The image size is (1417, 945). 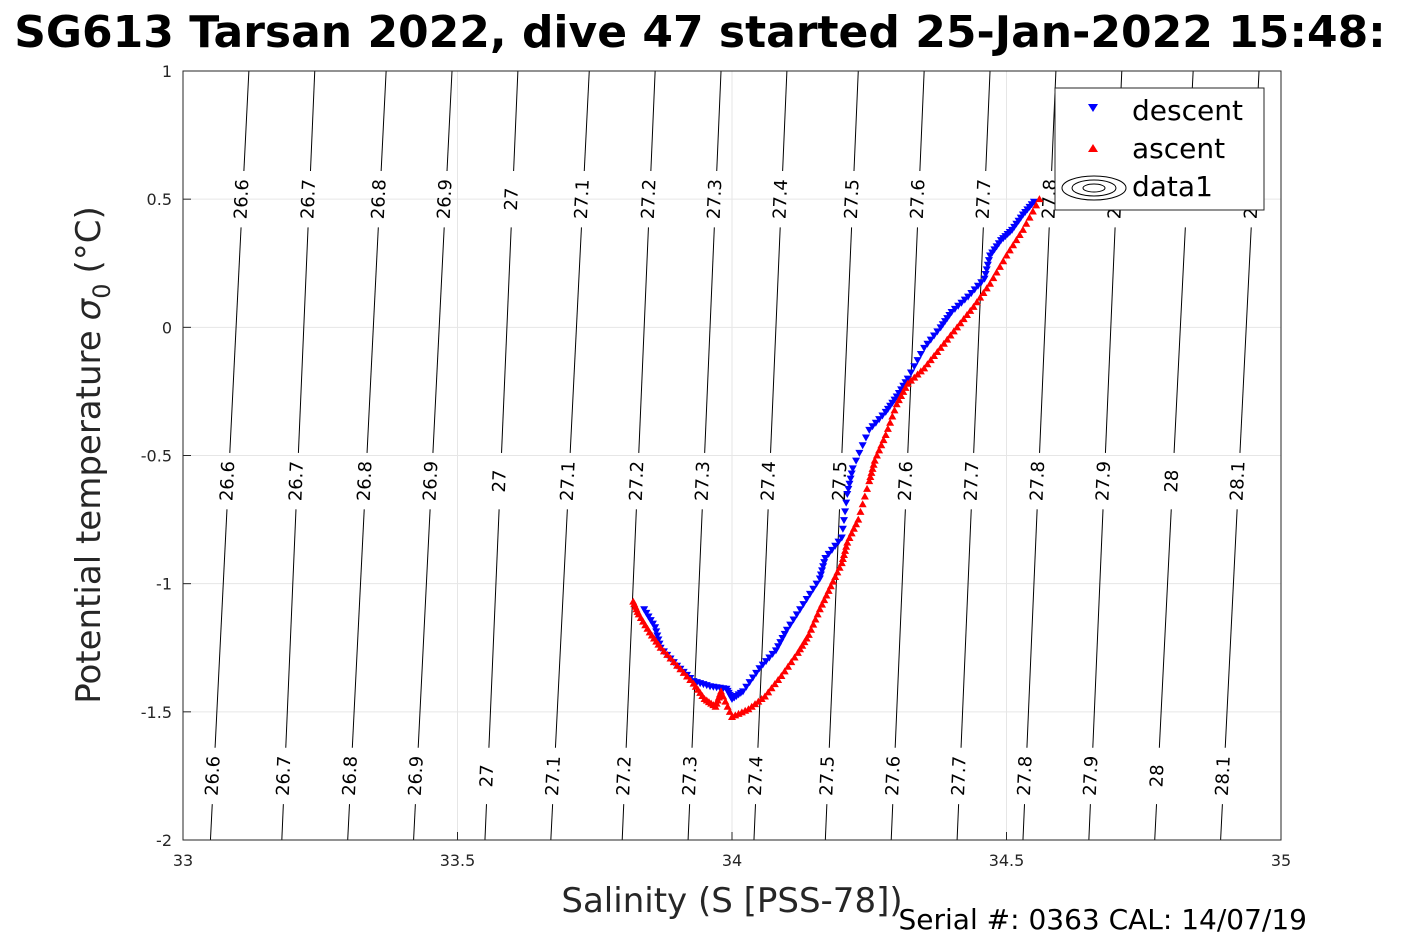 What do you see at coordinates (582, 199) in the screenshot?
I see `contour-label: 27.1` at bounding box center [582, 199].